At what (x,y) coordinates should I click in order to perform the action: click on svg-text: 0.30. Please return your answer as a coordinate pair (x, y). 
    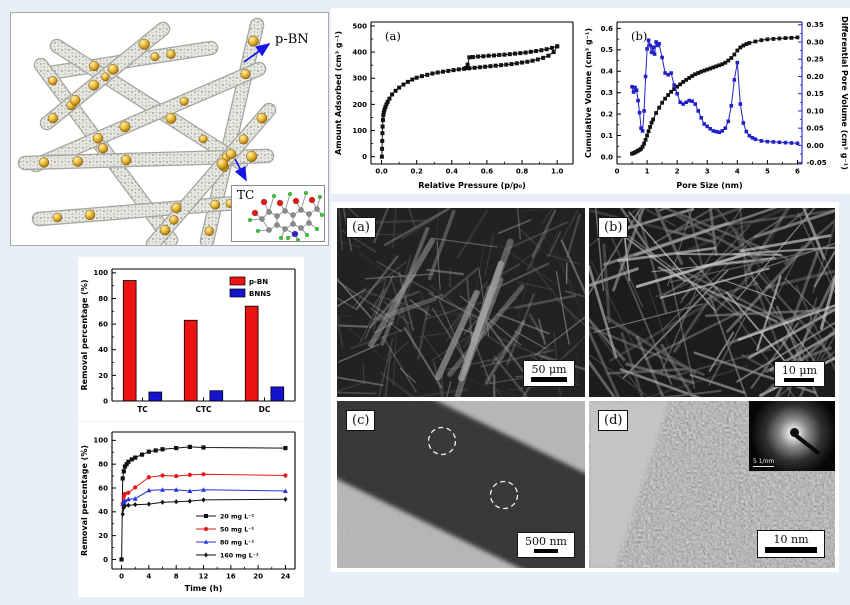
    Looking at the image, I should click on (815, 42).